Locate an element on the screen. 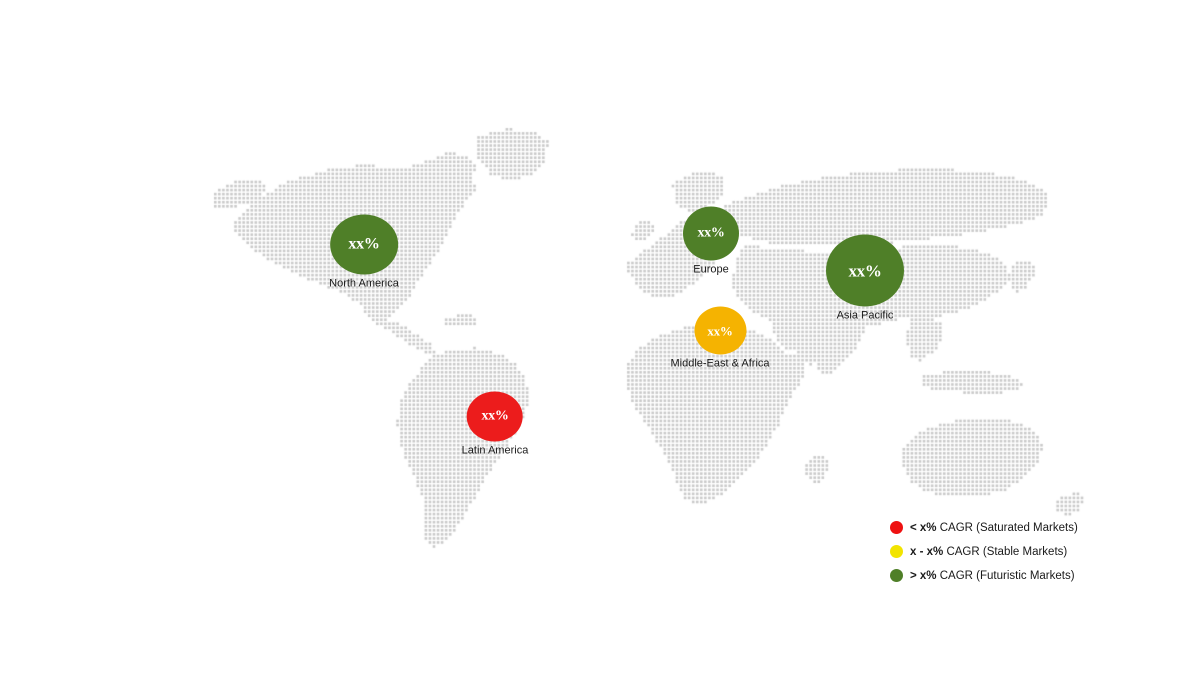 The width and height of the screenshot is (1200, 675). region-bubble-north-america: xx% is located at coordinates (363, 244).